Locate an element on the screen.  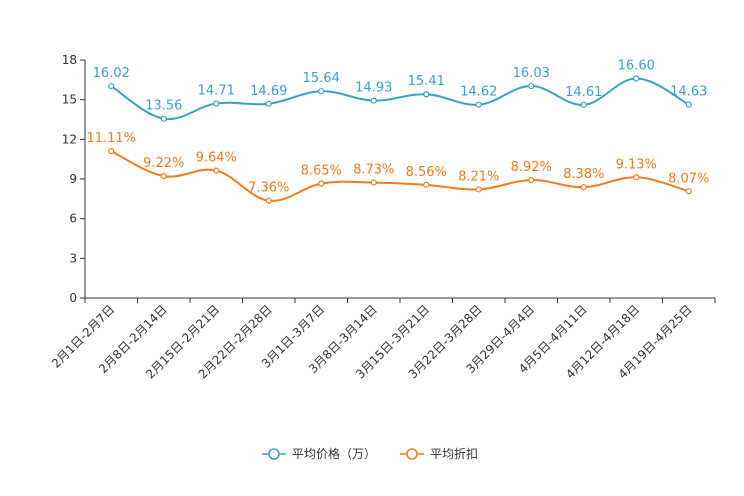
series-0-data-label: 13.56 is located at coordinates (163, 106).